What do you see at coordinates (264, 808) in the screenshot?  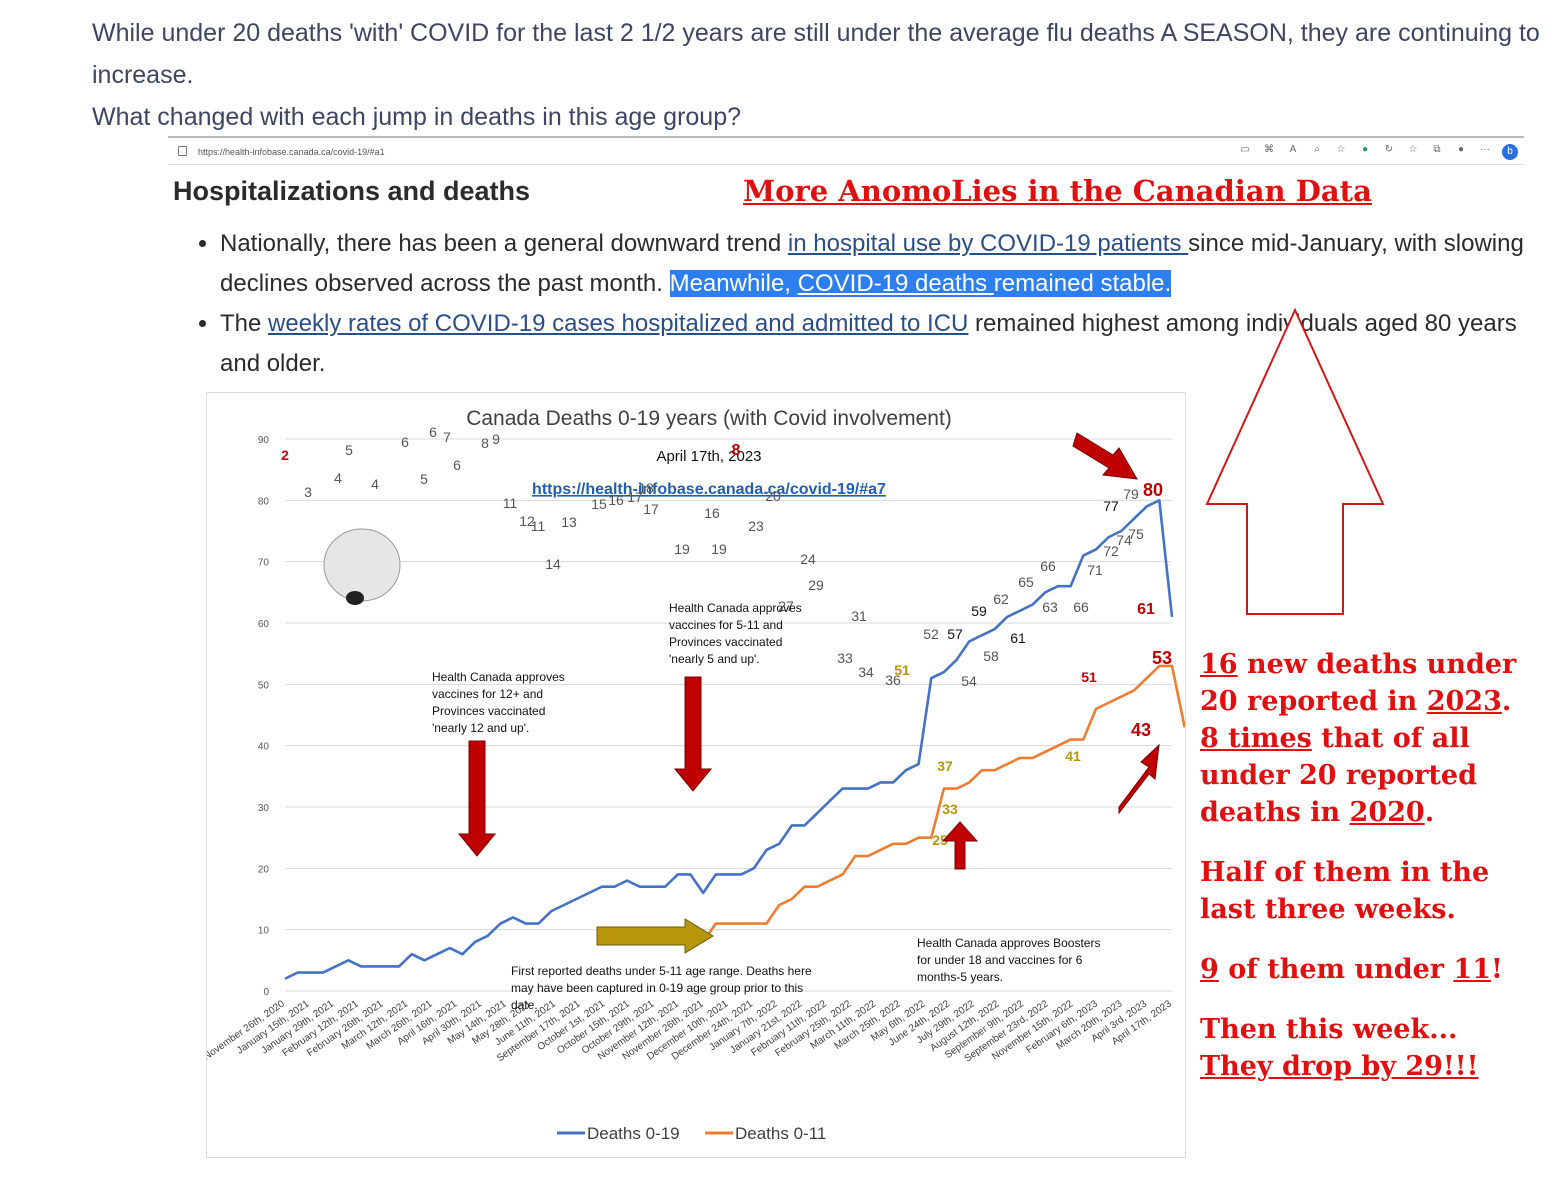 I see `y-tick-label: 30` at bounding box center [264, 808].